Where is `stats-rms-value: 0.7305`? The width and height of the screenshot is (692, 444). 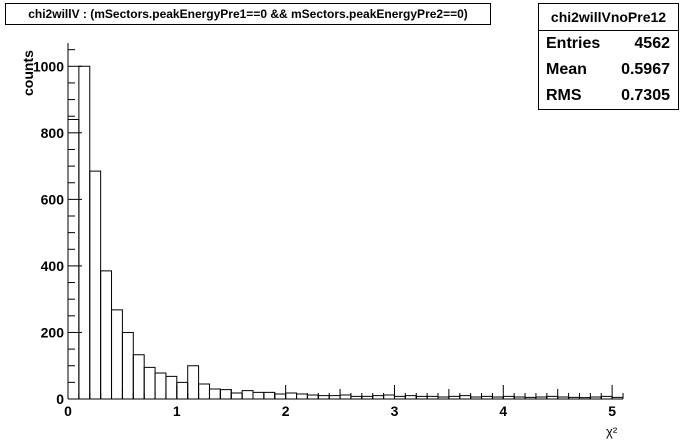 stats-rms-value: 0.7305 is located at coordinates (645, 95).